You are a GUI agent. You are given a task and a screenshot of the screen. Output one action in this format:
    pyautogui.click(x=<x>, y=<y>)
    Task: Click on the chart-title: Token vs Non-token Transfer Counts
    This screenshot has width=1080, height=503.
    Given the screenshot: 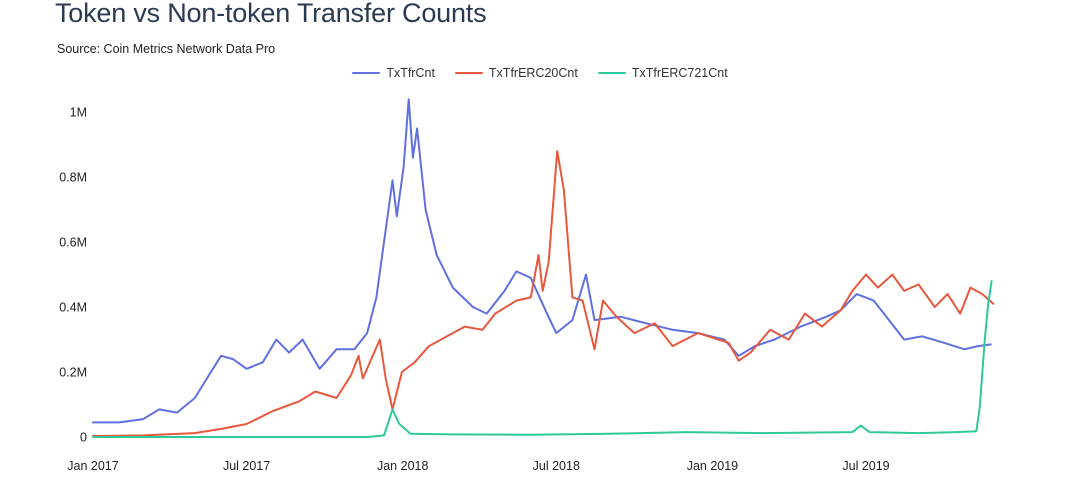 What is the action you would take?
    pyautogui.click(x=271, y=14)
    